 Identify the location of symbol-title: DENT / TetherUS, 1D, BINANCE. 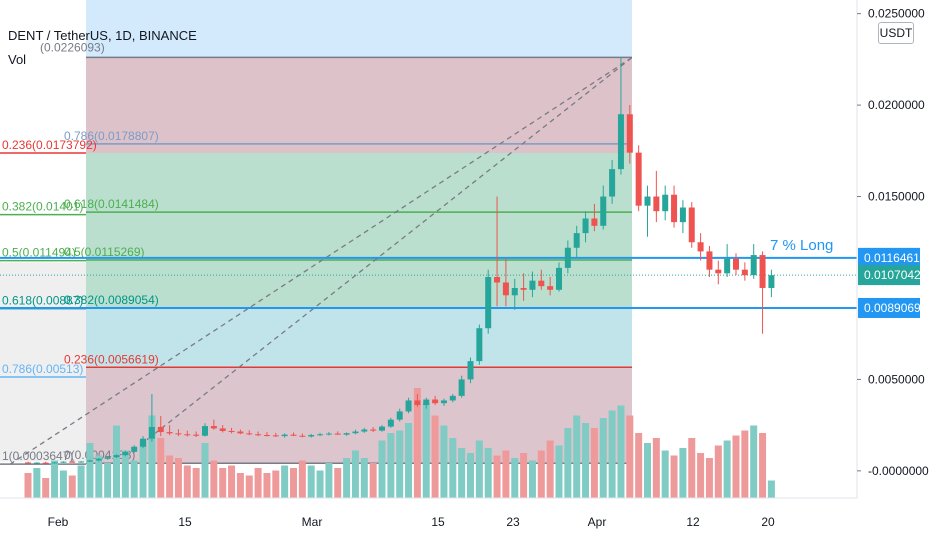
(102, 35).